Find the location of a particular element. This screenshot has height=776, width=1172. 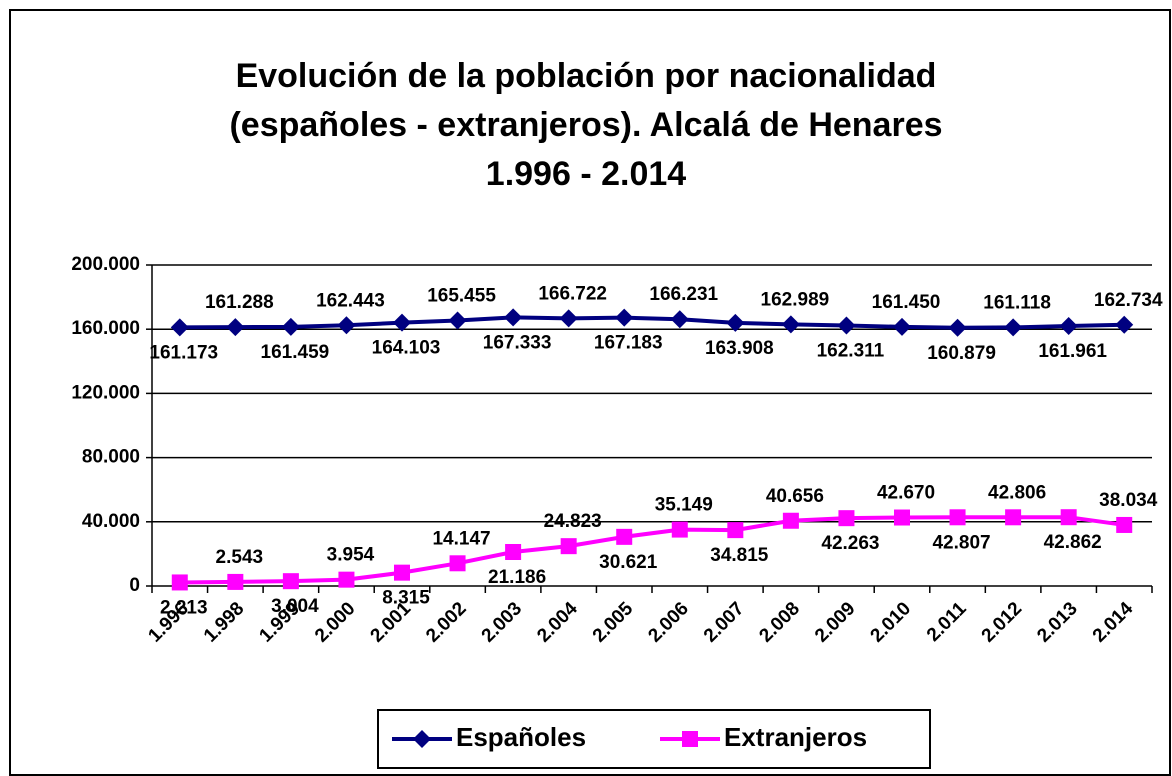

data-label: 42.670 is located at coordinates (906, 493).